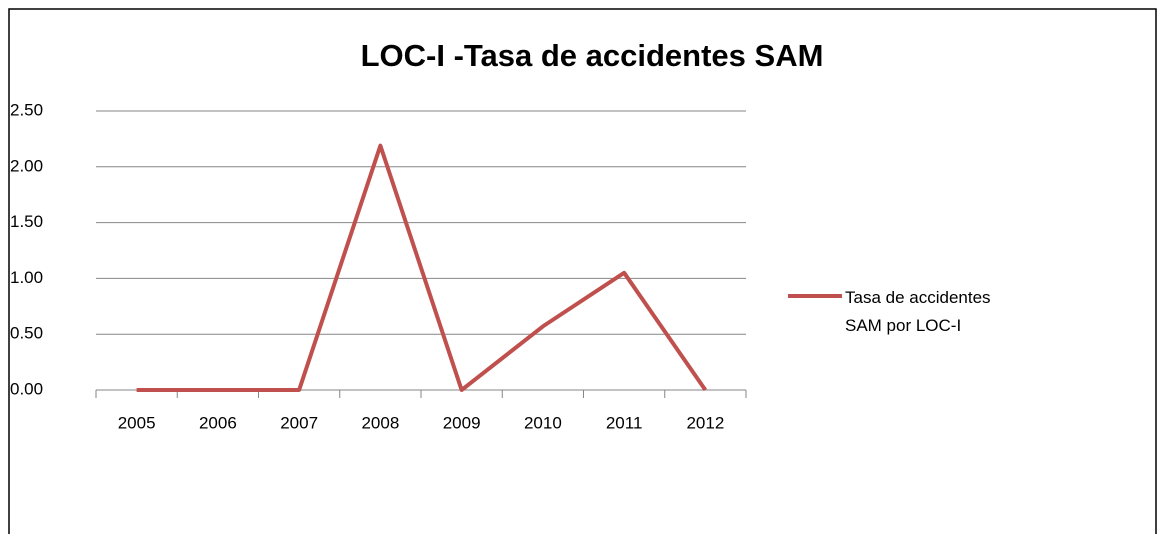 The height and width of the screenshot is (534, 1165). I want to click on y-tick-label: 0.00, so click(26, 388).